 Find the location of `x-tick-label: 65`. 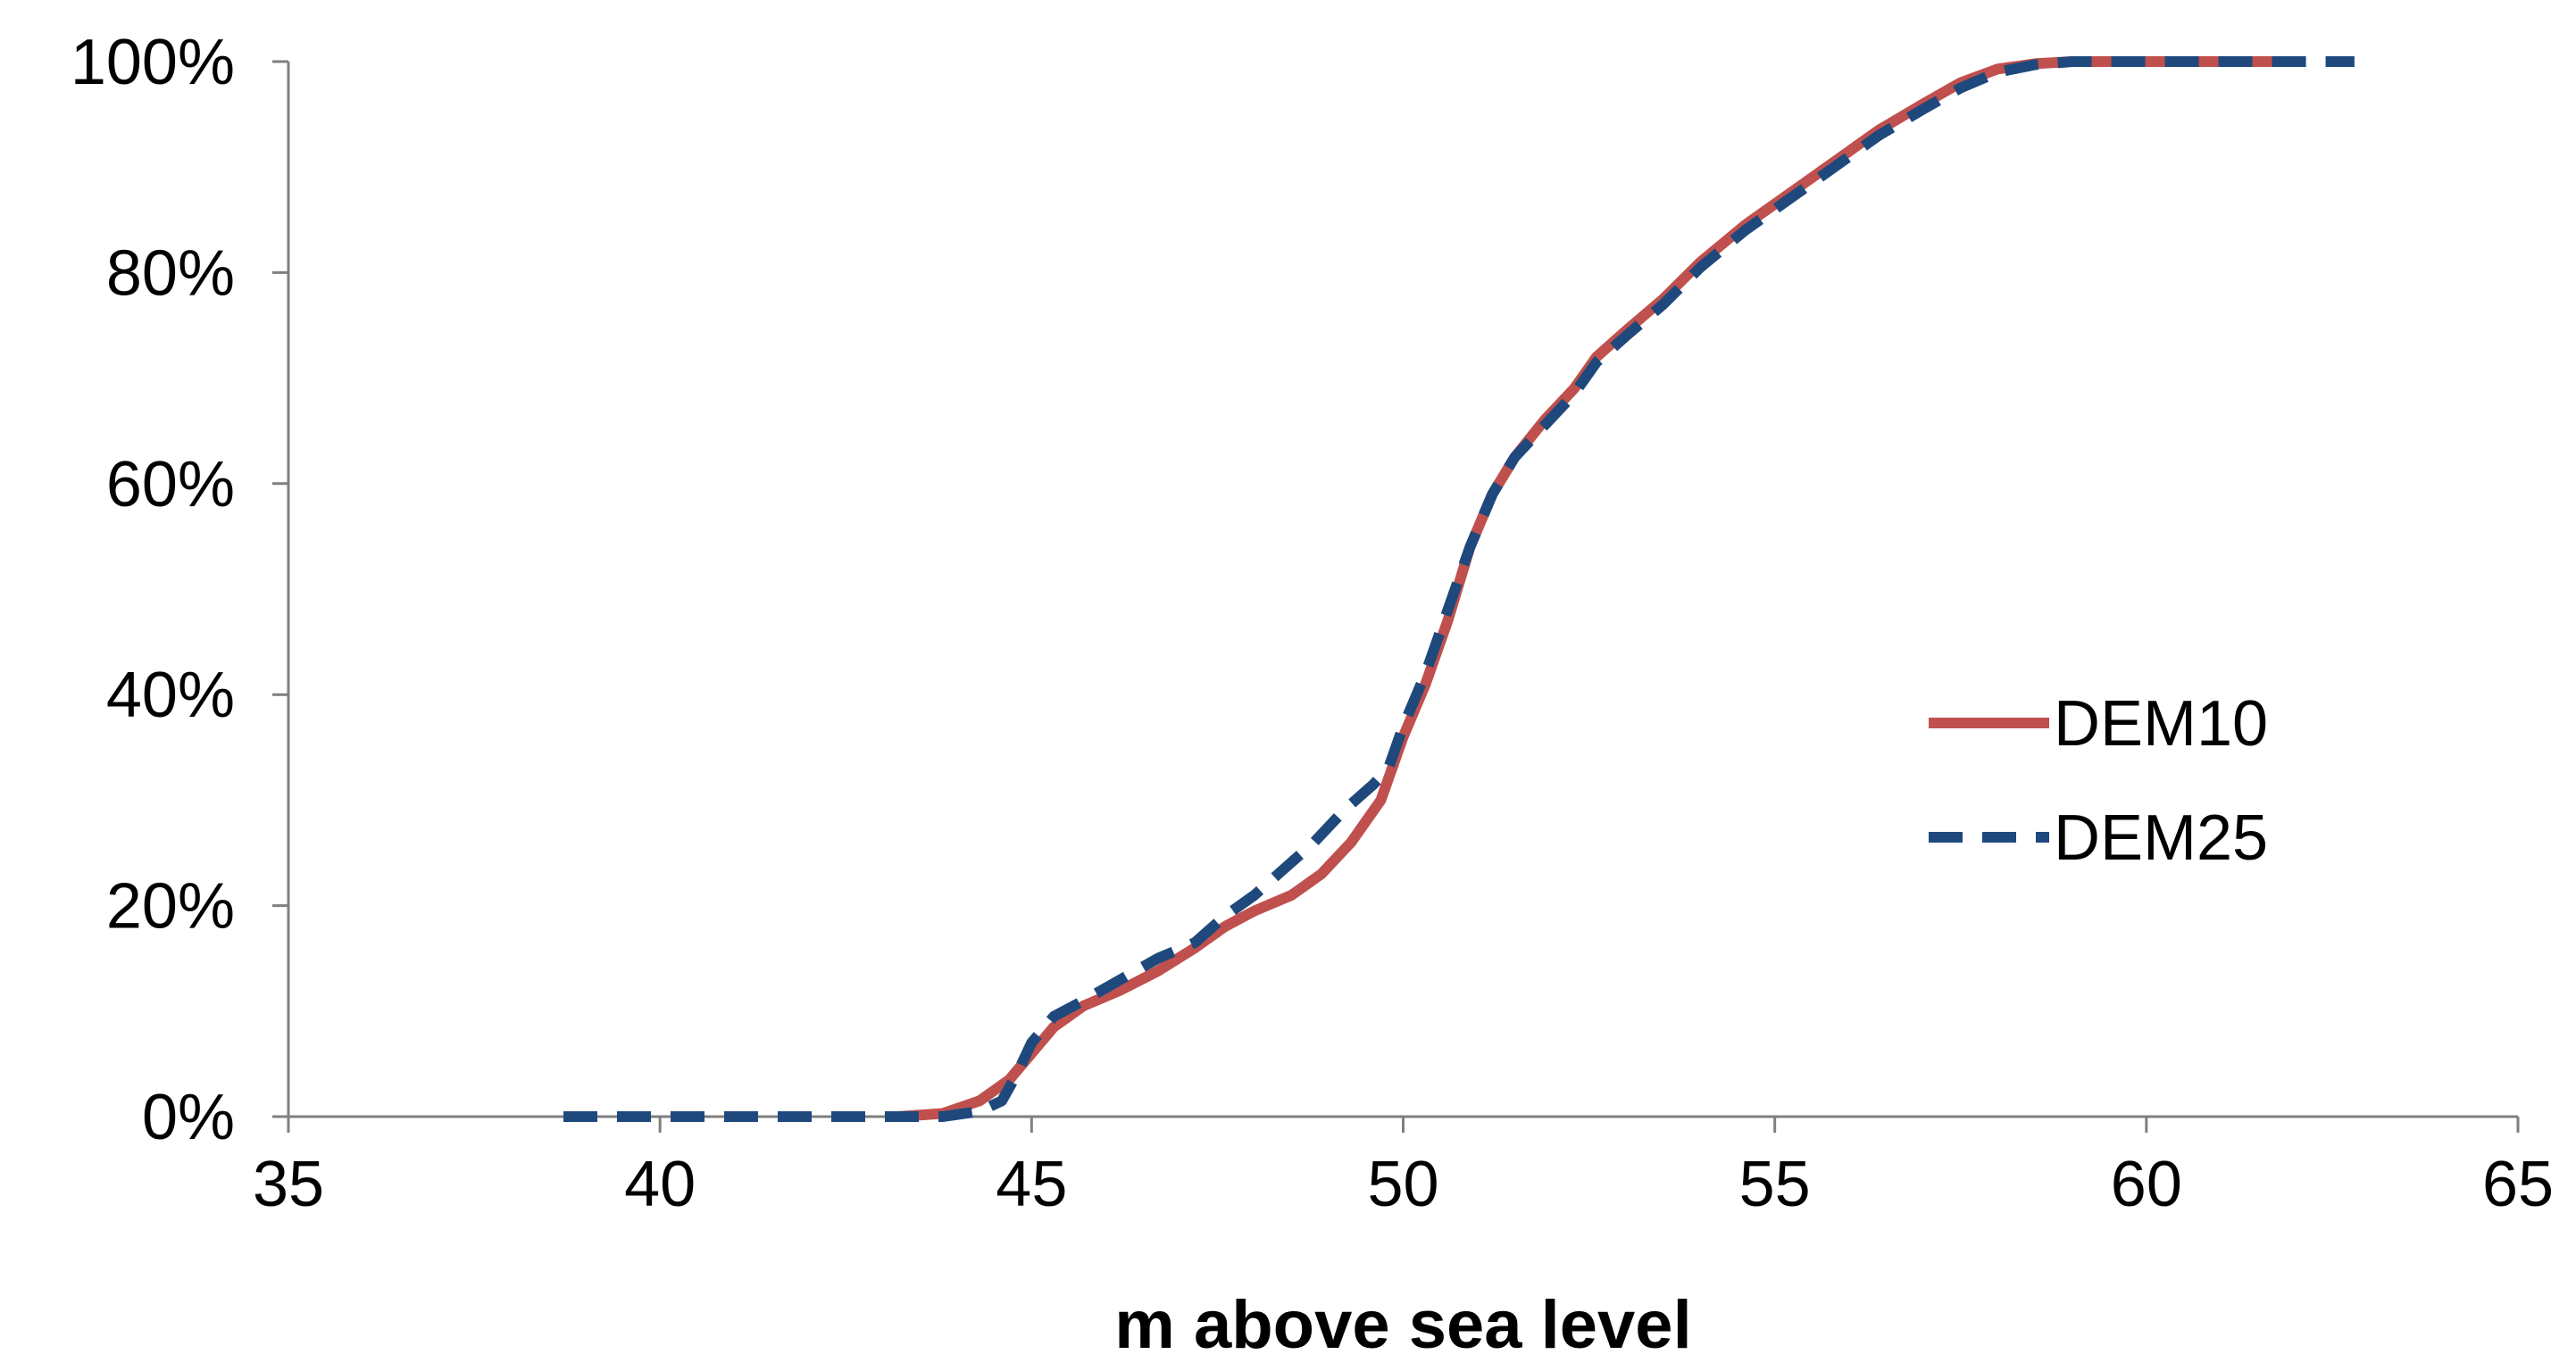

x-tick-label: 65 is located at coordinates (2518, 1184).